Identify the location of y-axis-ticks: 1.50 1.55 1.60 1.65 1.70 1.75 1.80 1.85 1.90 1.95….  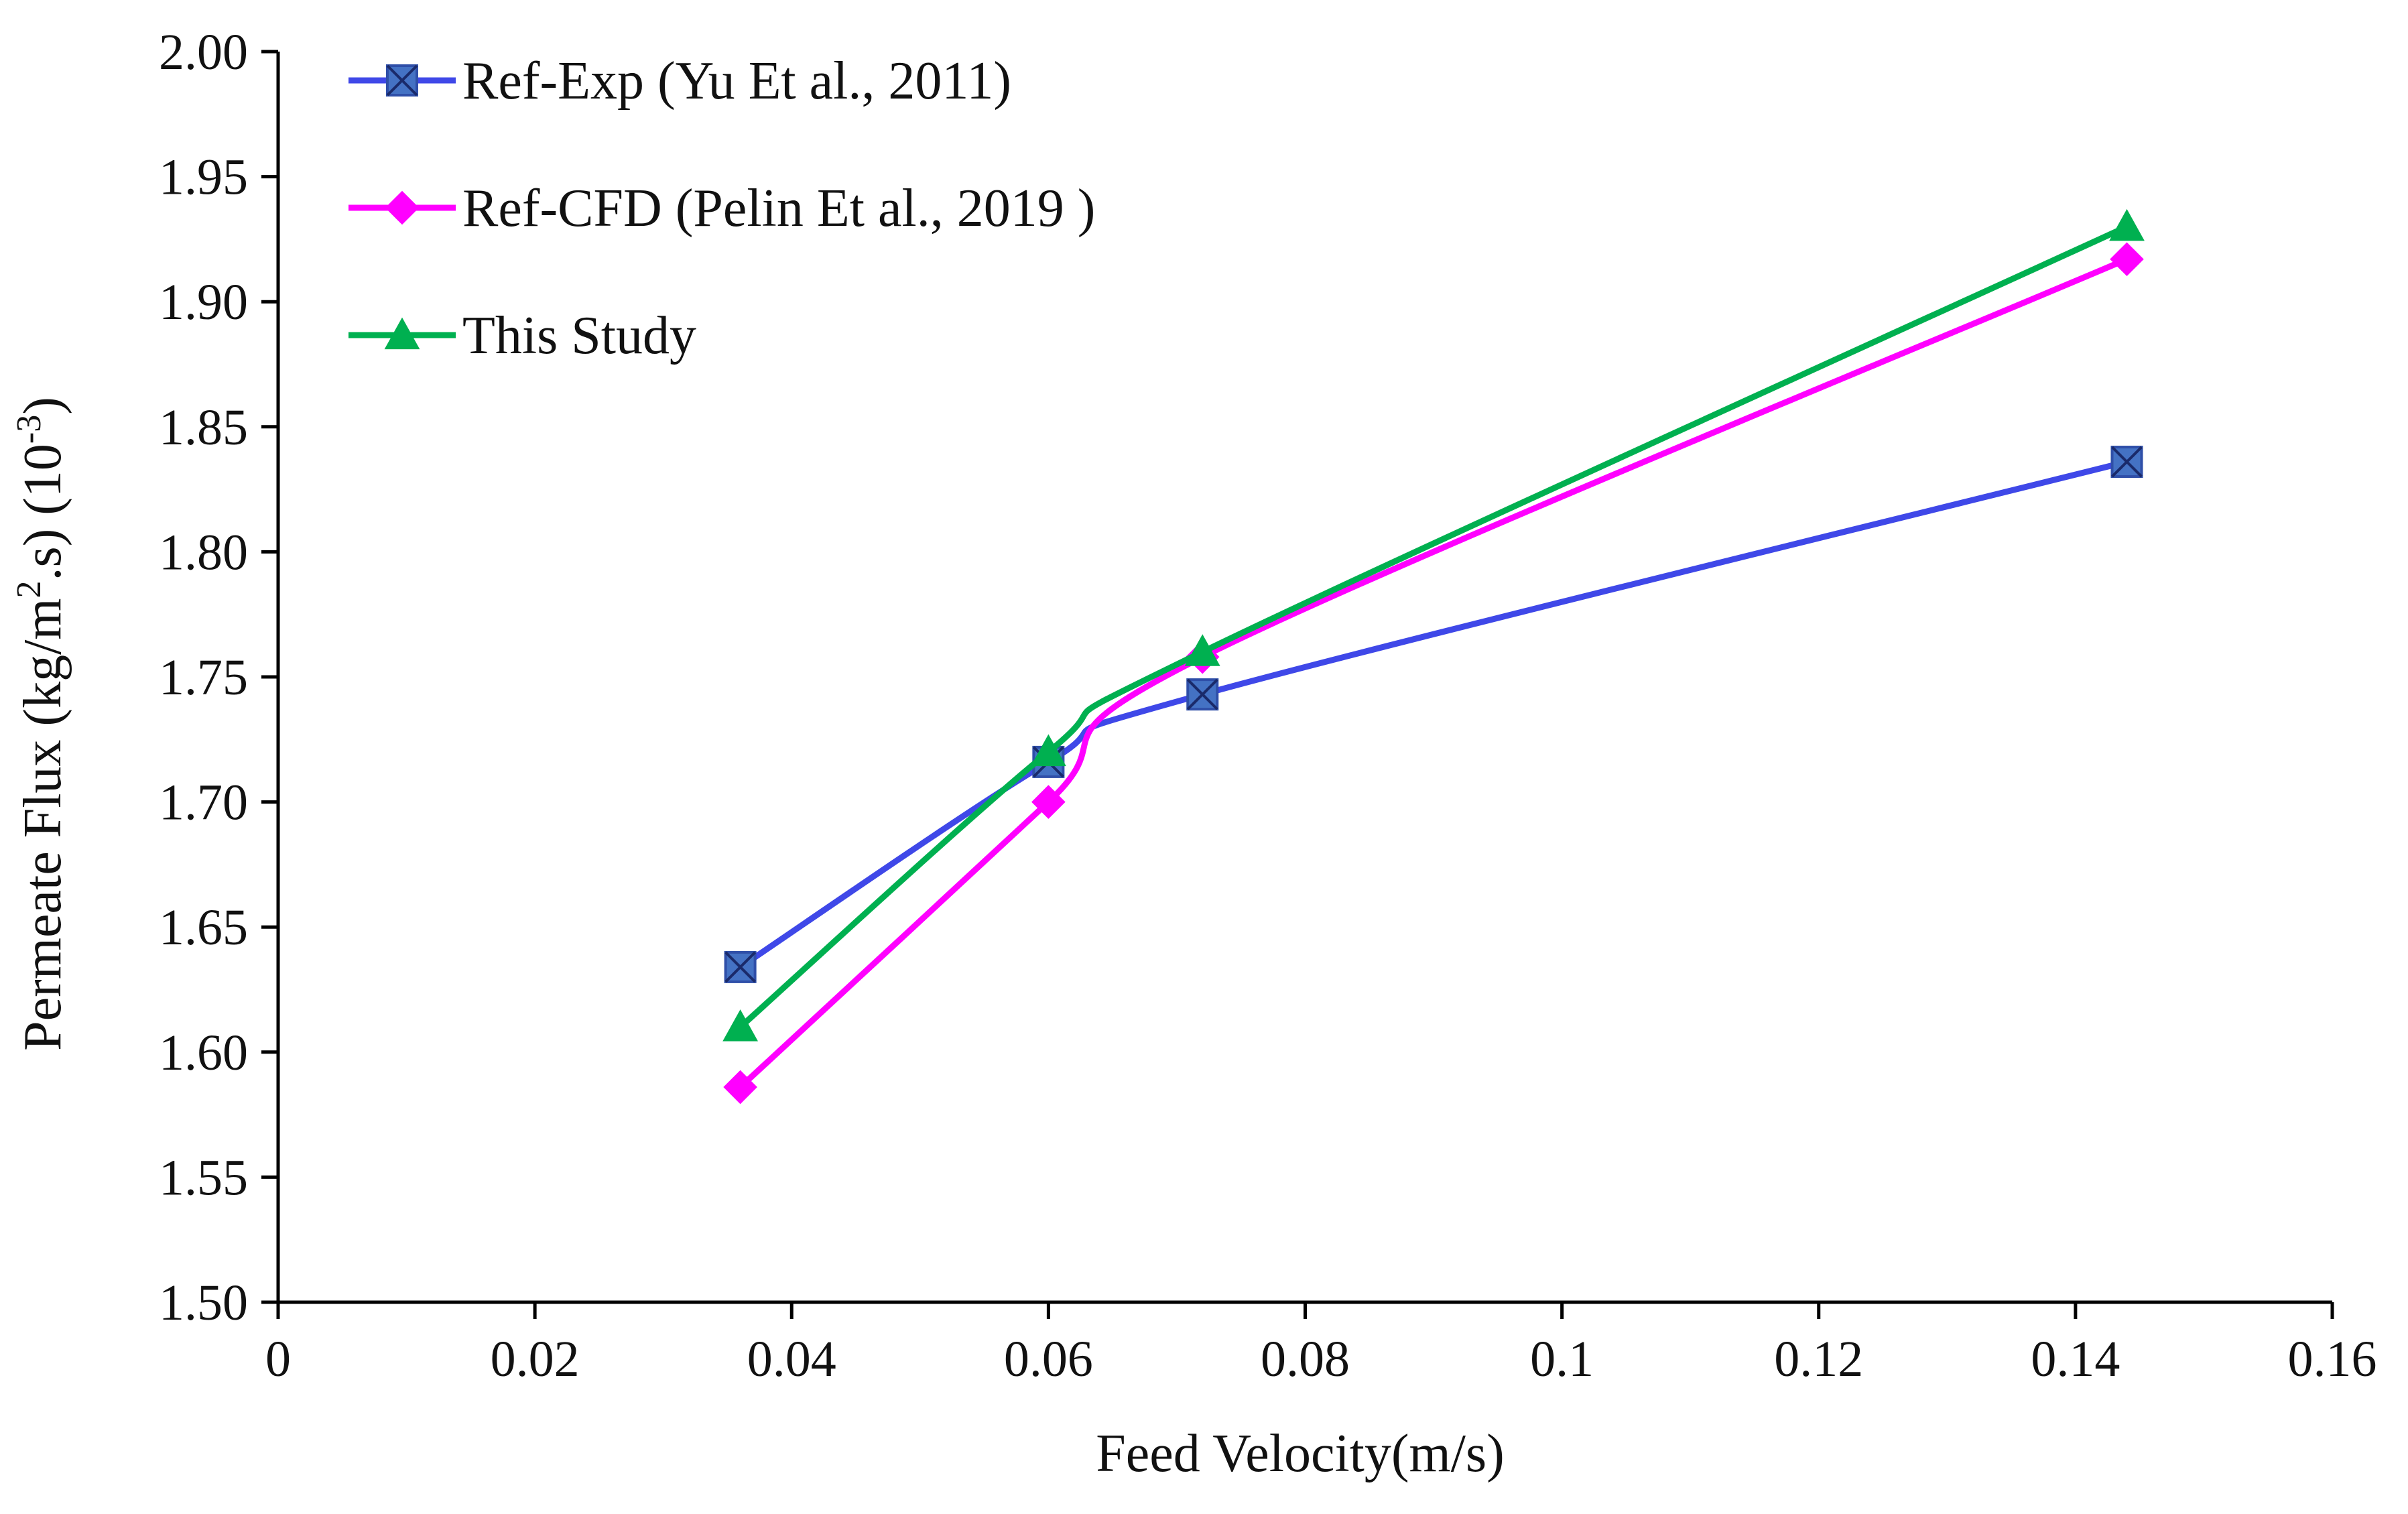
(218, 677).